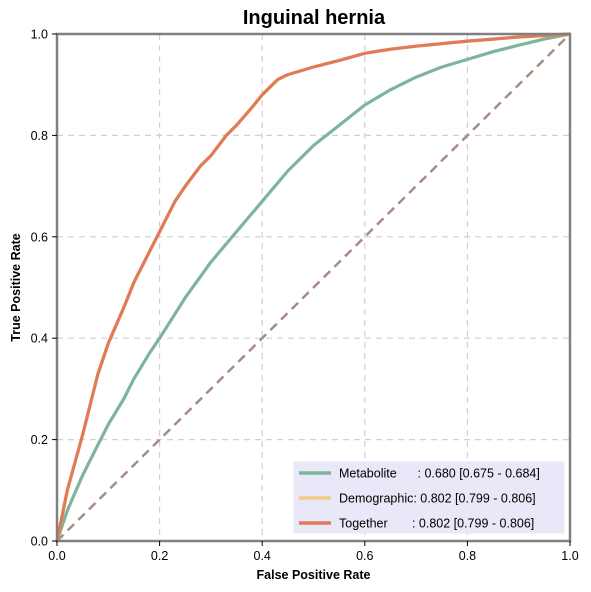 This screenshot has height=592, width=591. What do you see at coordinates (39, 339) in the screenshot?
I see `y-tick-label: 0.4` at bounding box center [39, 339].